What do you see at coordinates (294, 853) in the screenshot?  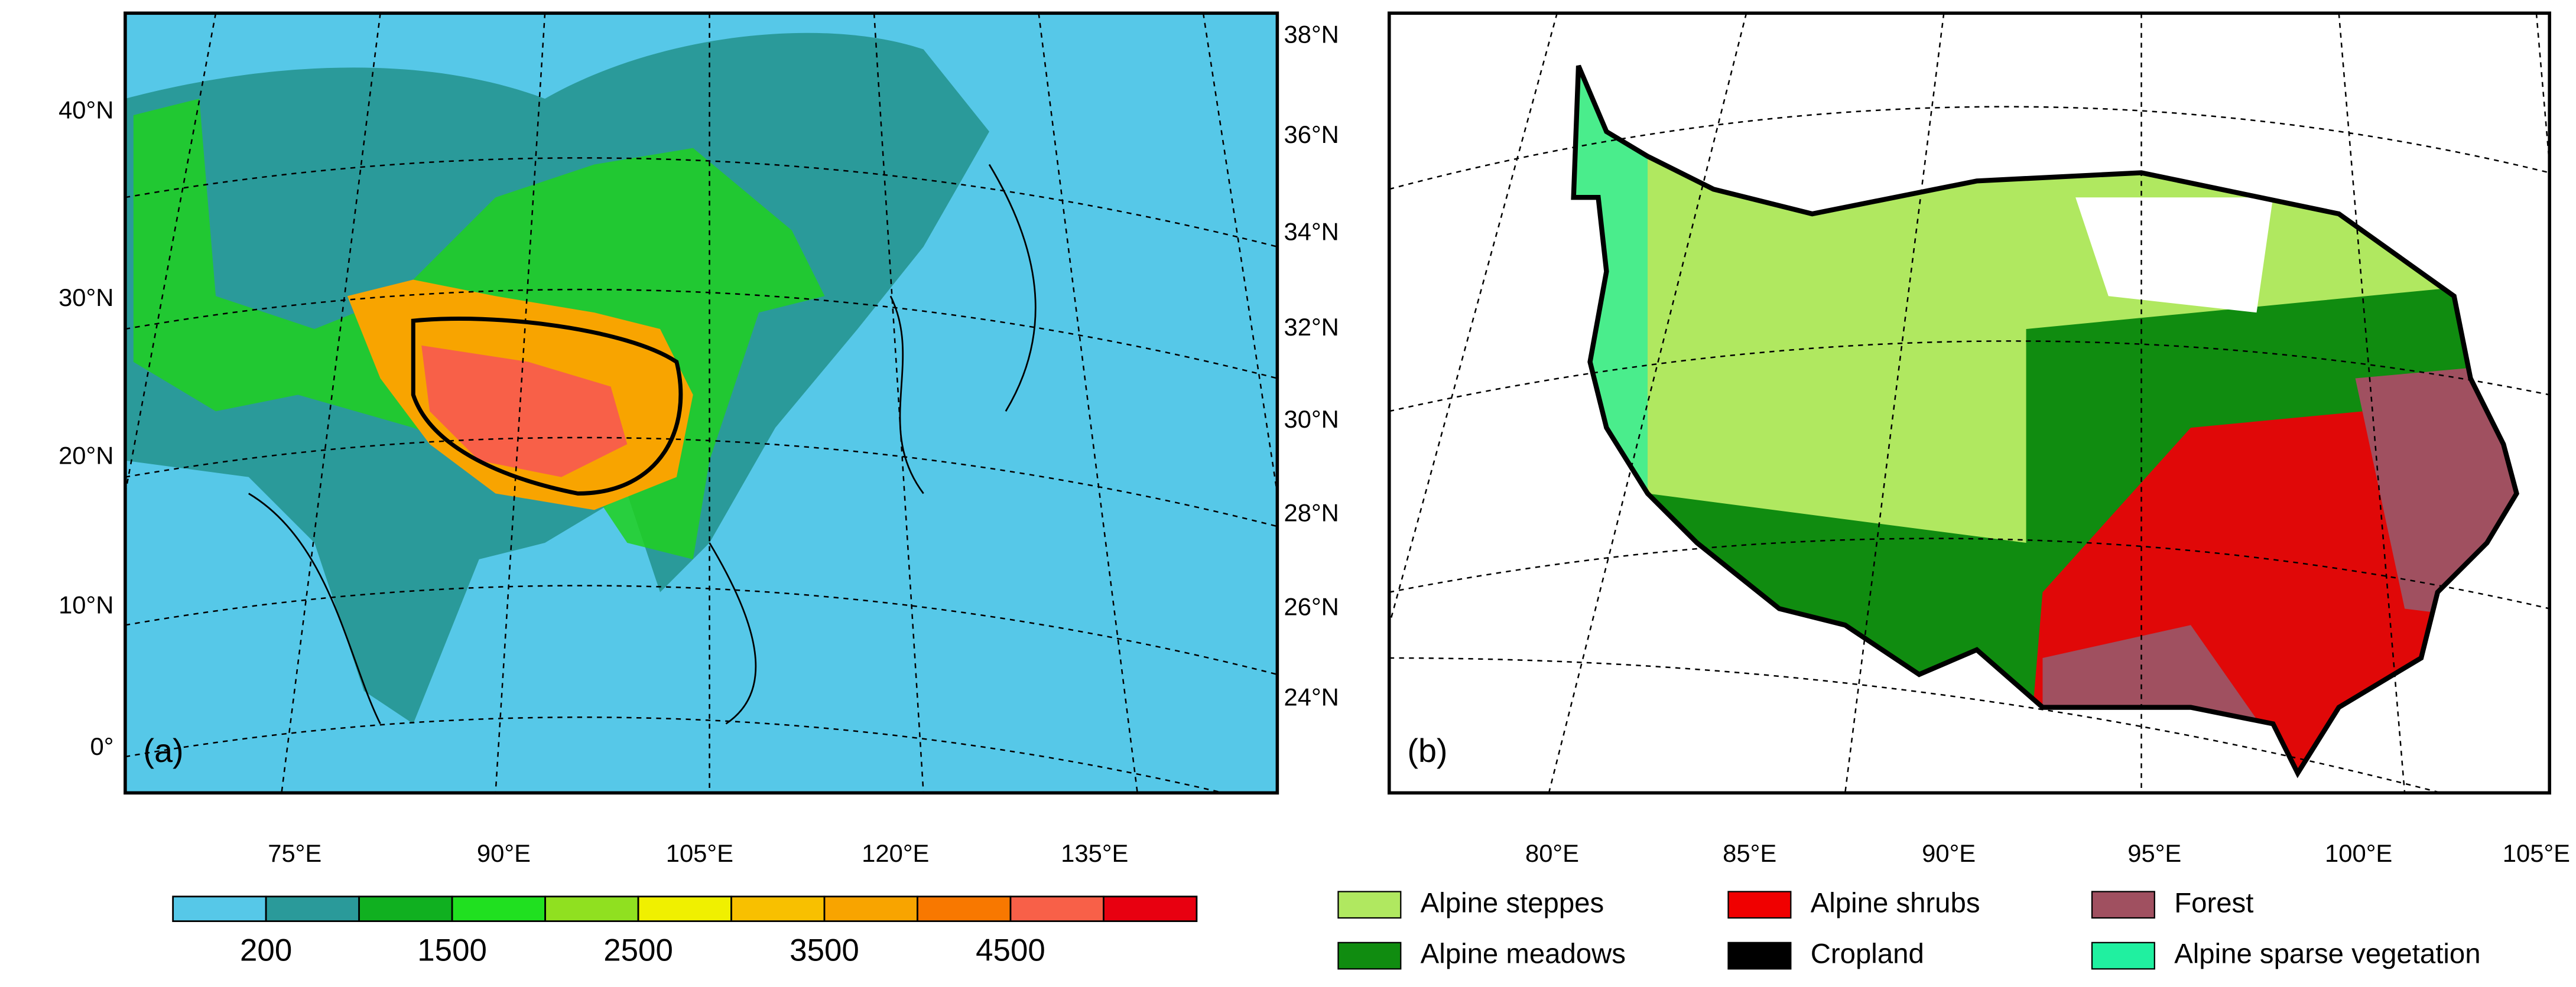 I see `lon-label: 75°E` at bounding box center [294, 853].